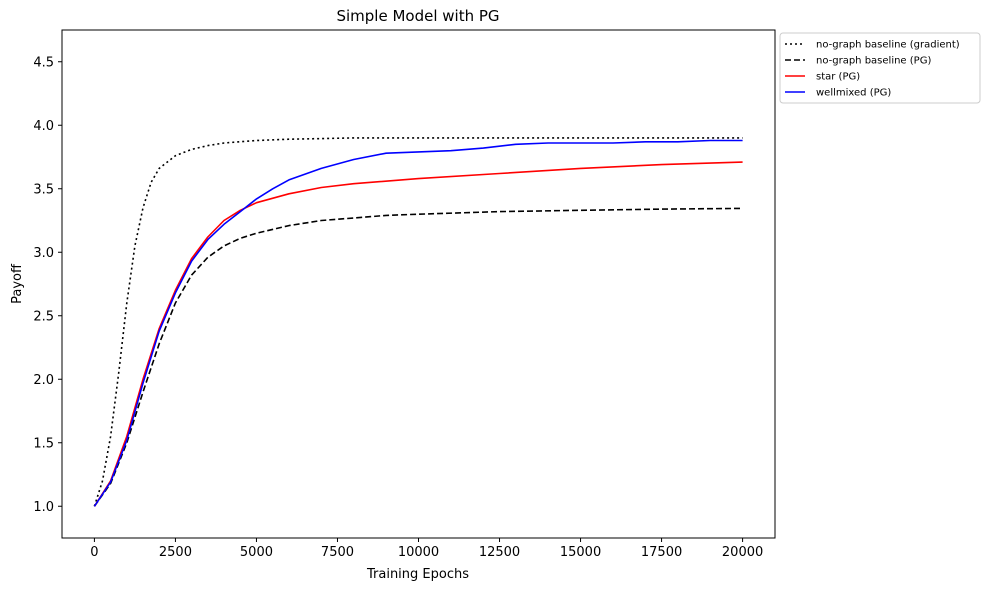  I want to click on x-tick-label: 7500, so click(337, 552).